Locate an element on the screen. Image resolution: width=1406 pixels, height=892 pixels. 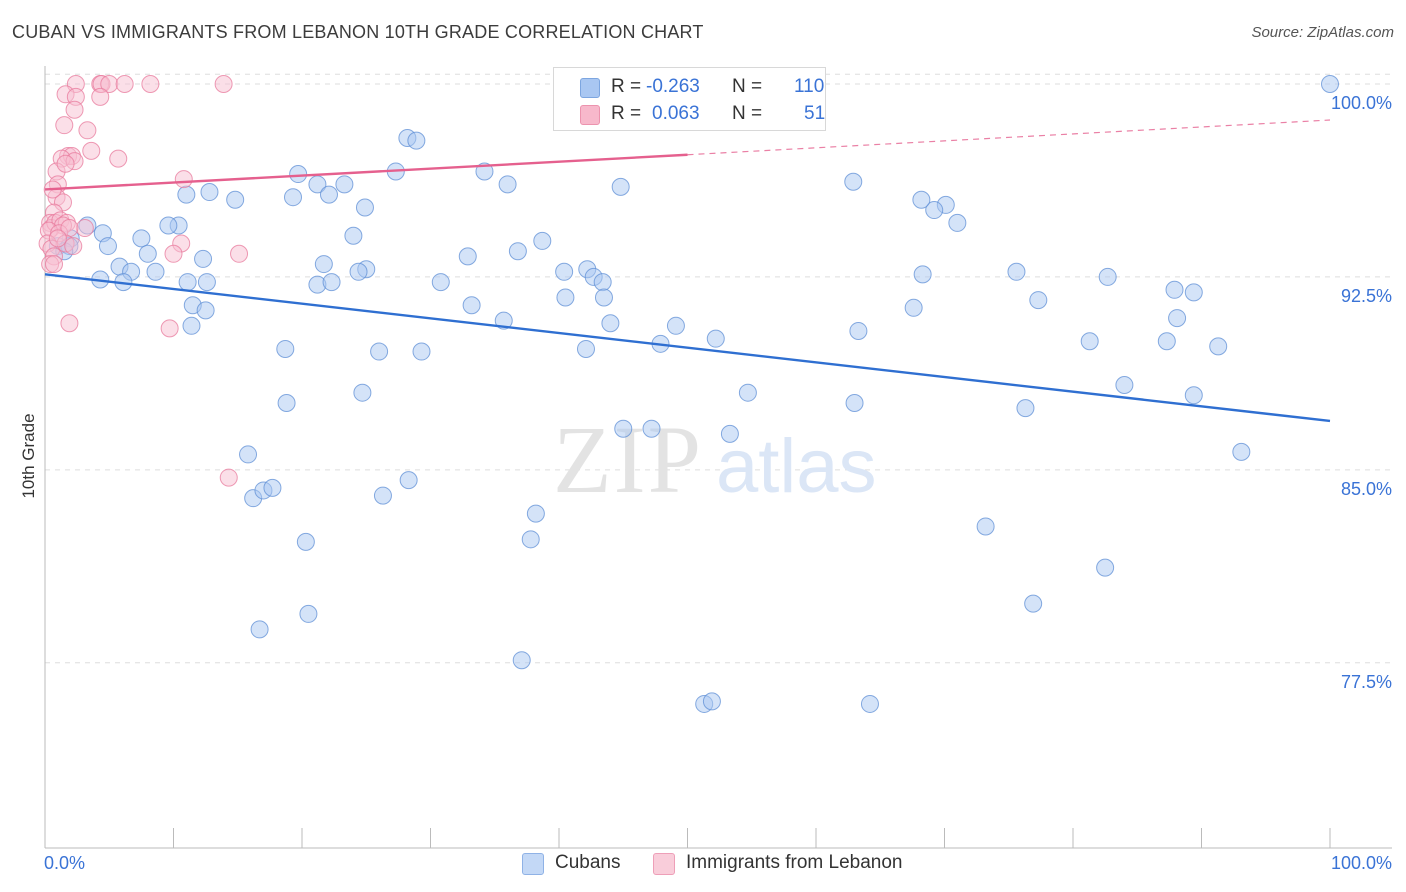
legend-n-value: 51 is located at coordinates (815, 113).